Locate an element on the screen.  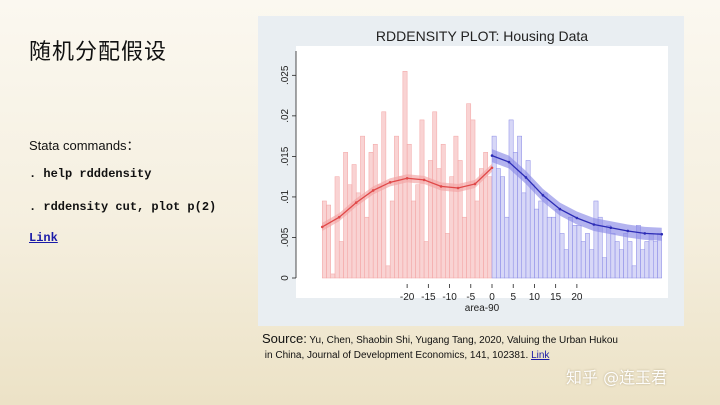
x-tick-label: 10 is located at coordinates (535, 297).